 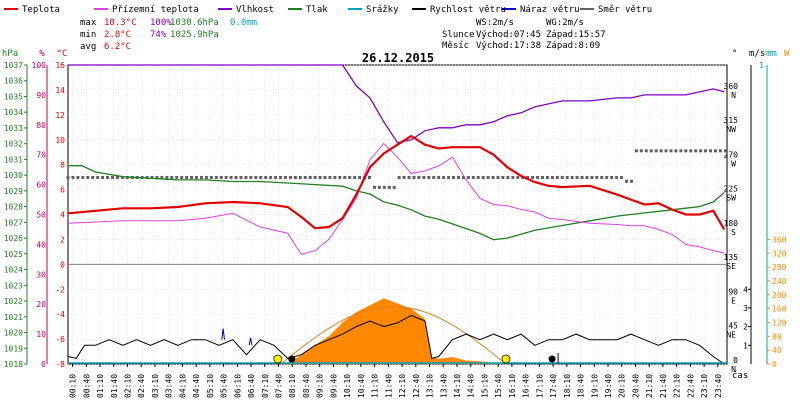 I want to click on pct-tick-label: 70, so click(x=41, y=155).